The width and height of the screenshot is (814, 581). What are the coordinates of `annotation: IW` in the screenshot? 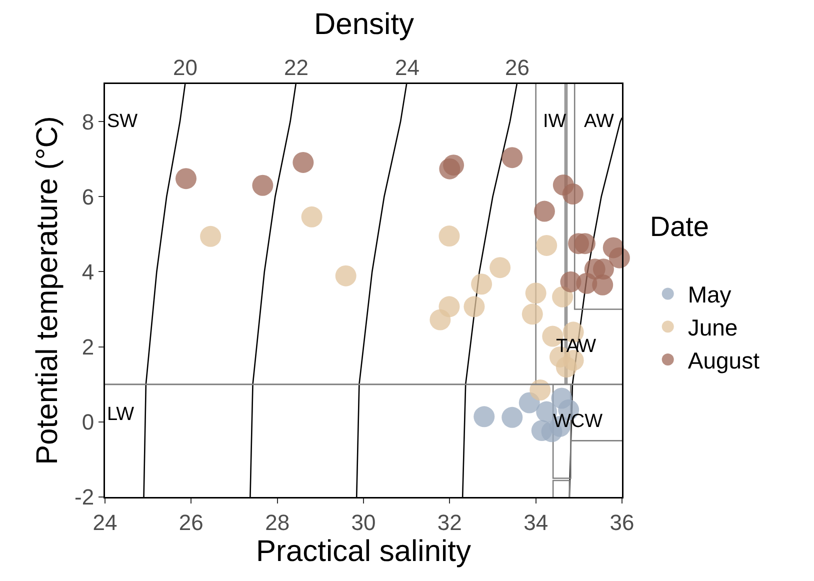 It's located at (554, 121).